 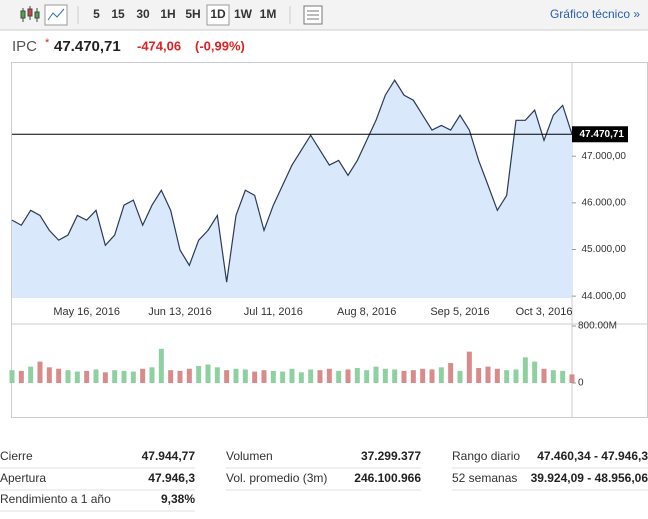 I want to click on stat-value: 47.946,3, so click(x=171, y=478).